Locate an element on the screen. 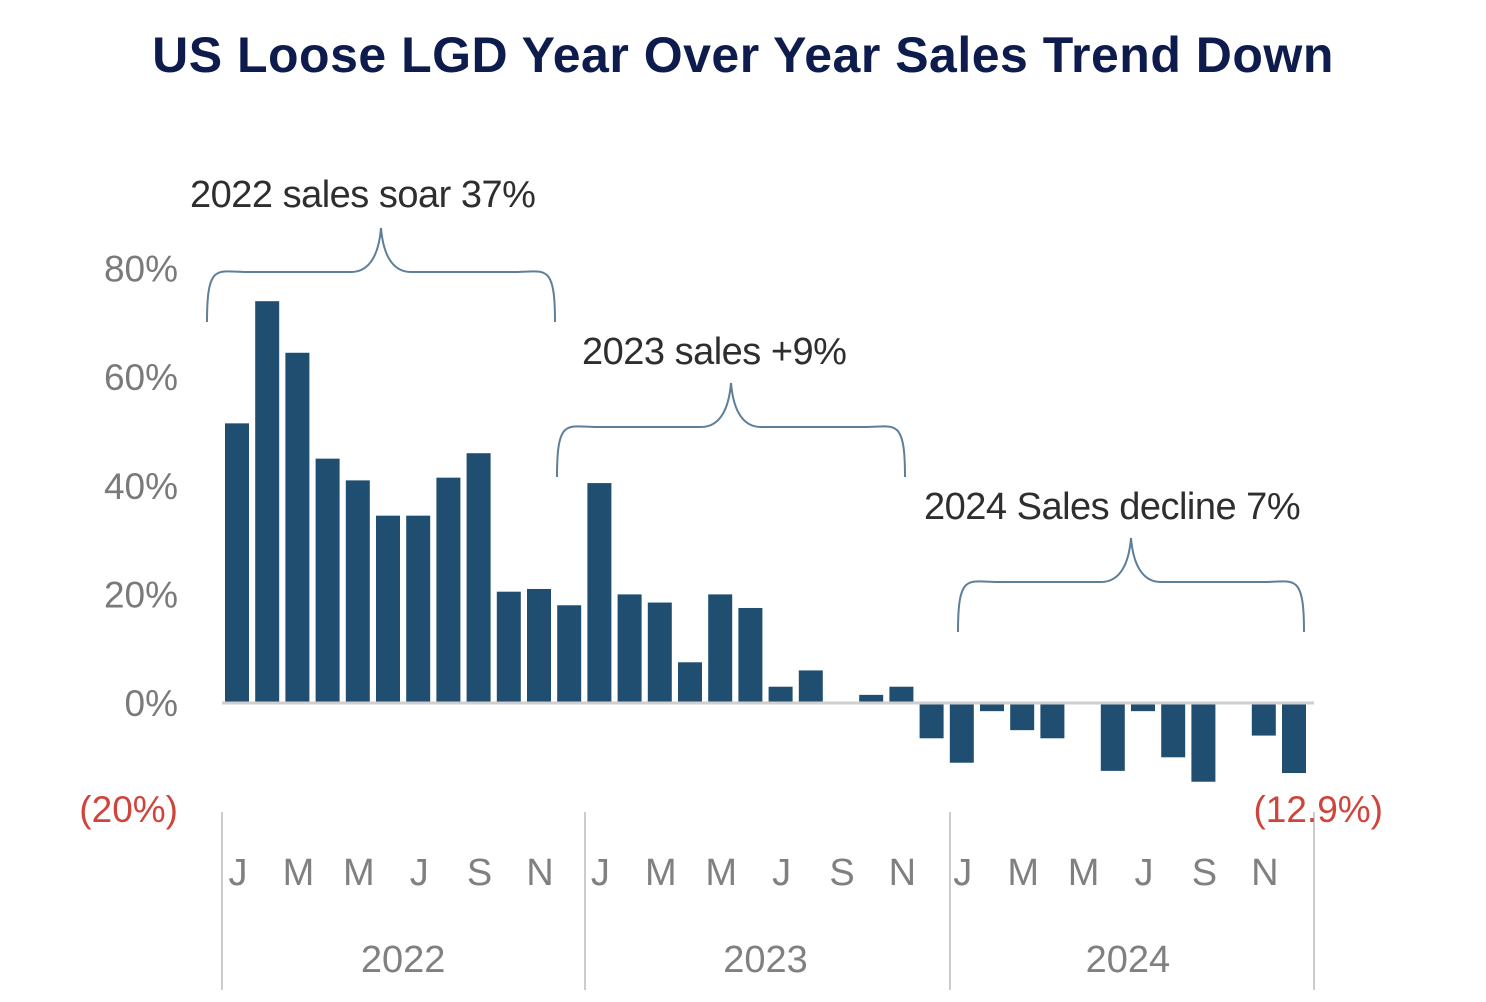 Image resolution: width=1486 pixels, height=1002 pixels. annotation-label: 2022 sales soar 37% is located at coordinates (362, 195).